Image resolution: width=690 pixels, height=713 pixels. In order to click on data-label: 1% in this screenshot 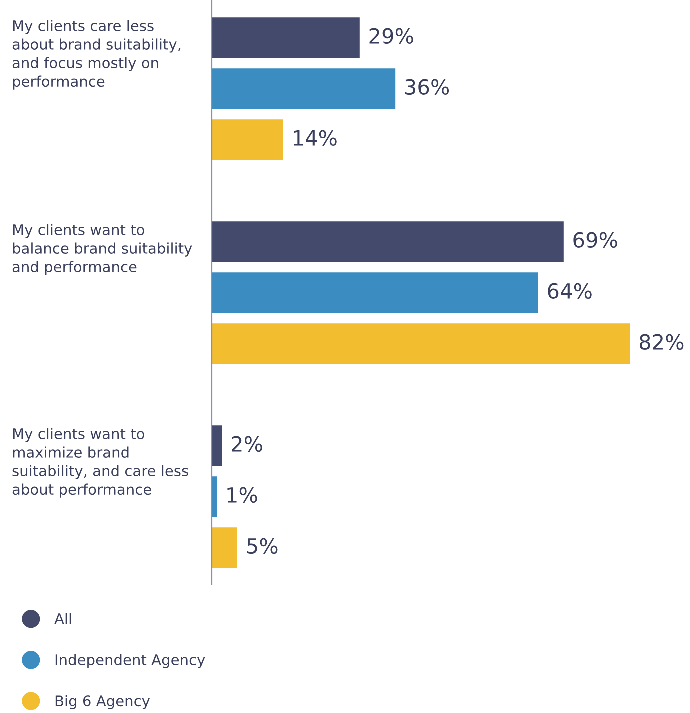, I will do `click(243, 495)`.